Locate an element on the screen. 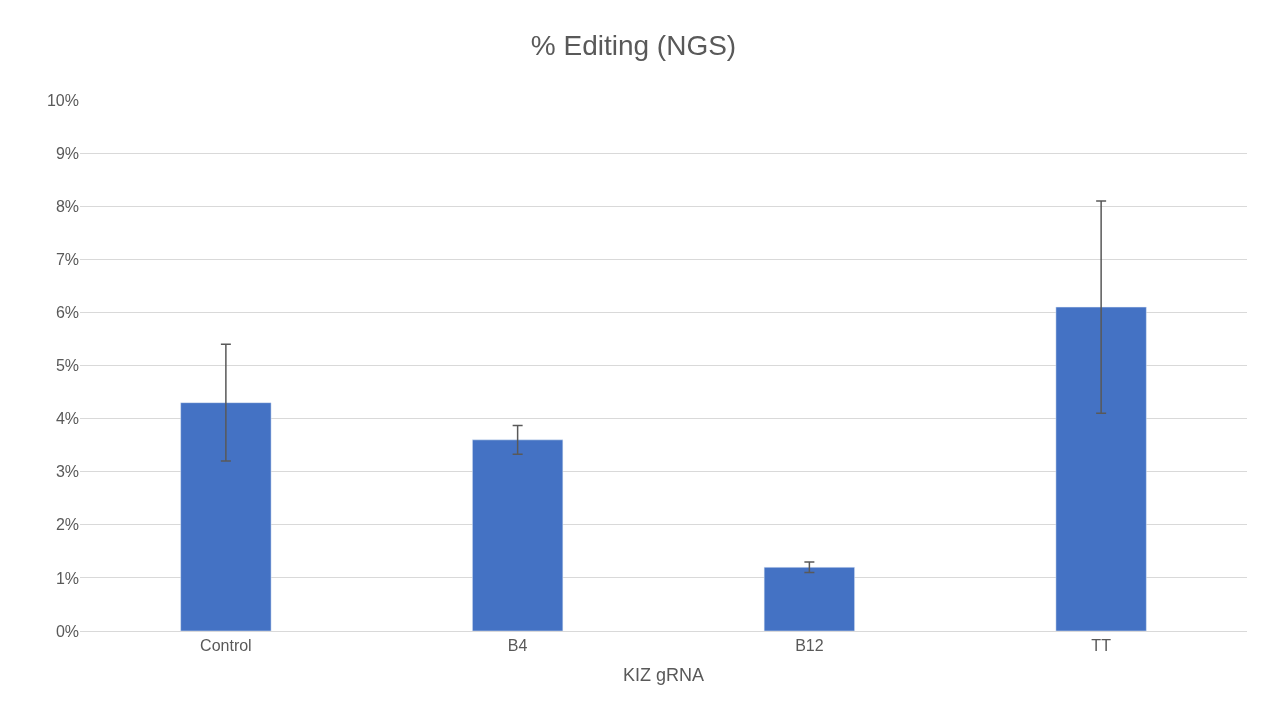  y-tick-label: 0% is located at coordinates (67, 631).